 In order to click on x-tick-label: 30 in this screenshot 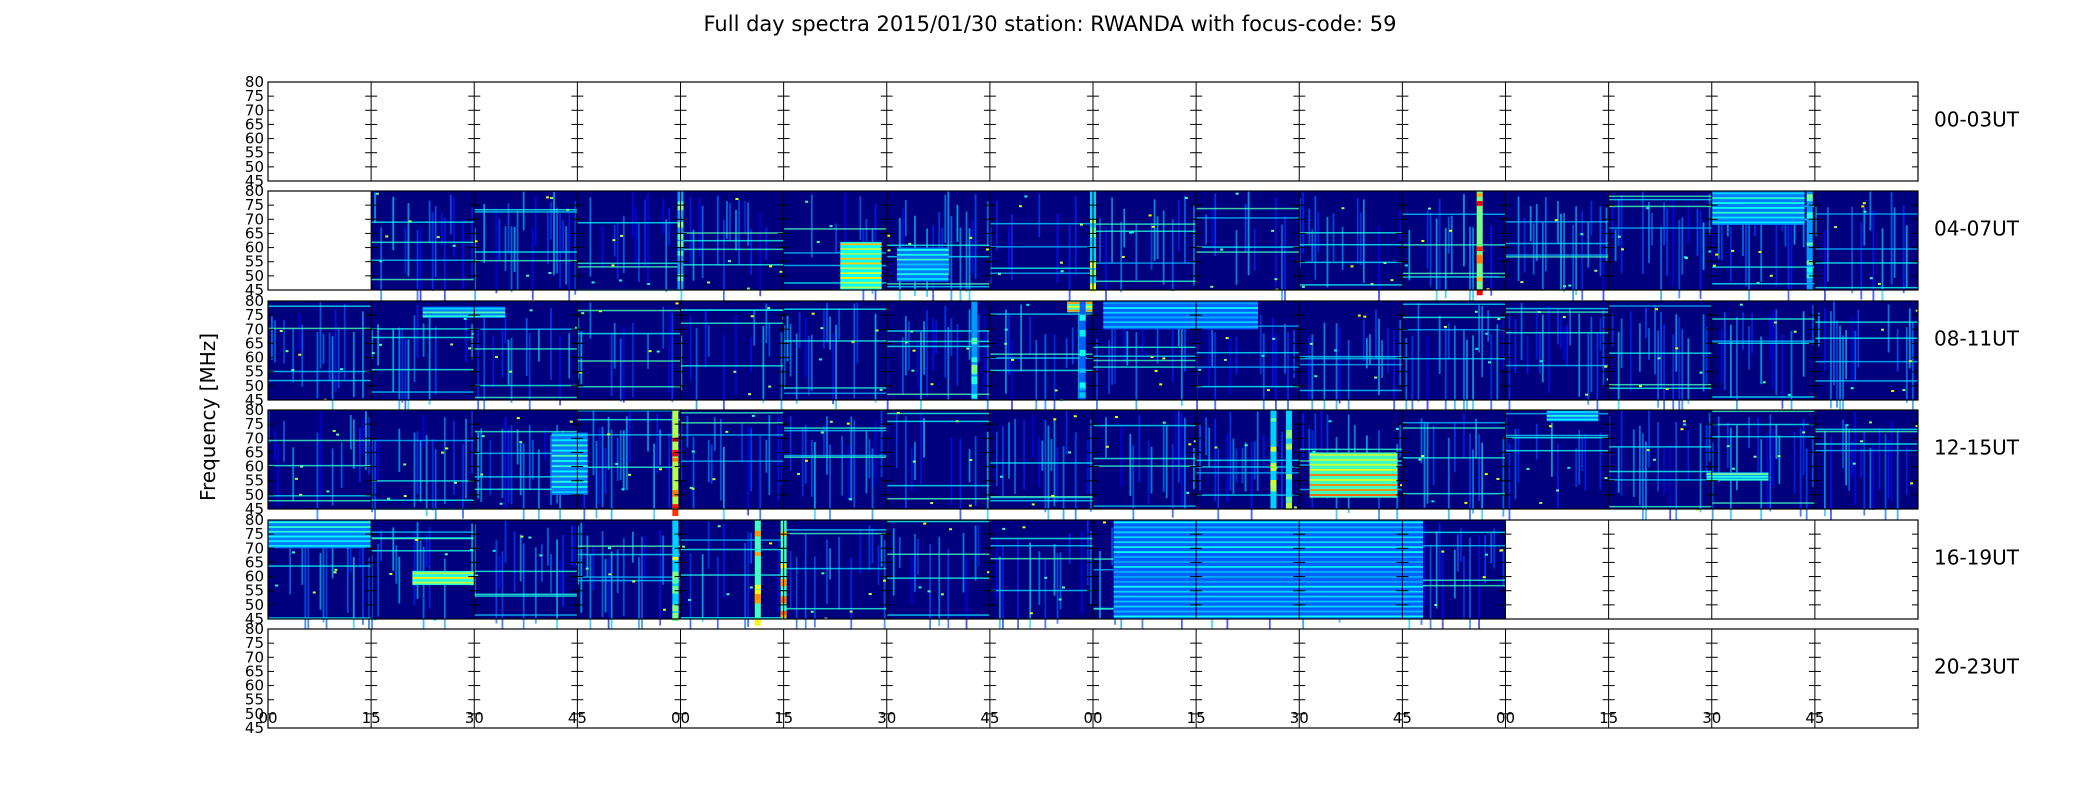, I will do `click(474, 718)`.